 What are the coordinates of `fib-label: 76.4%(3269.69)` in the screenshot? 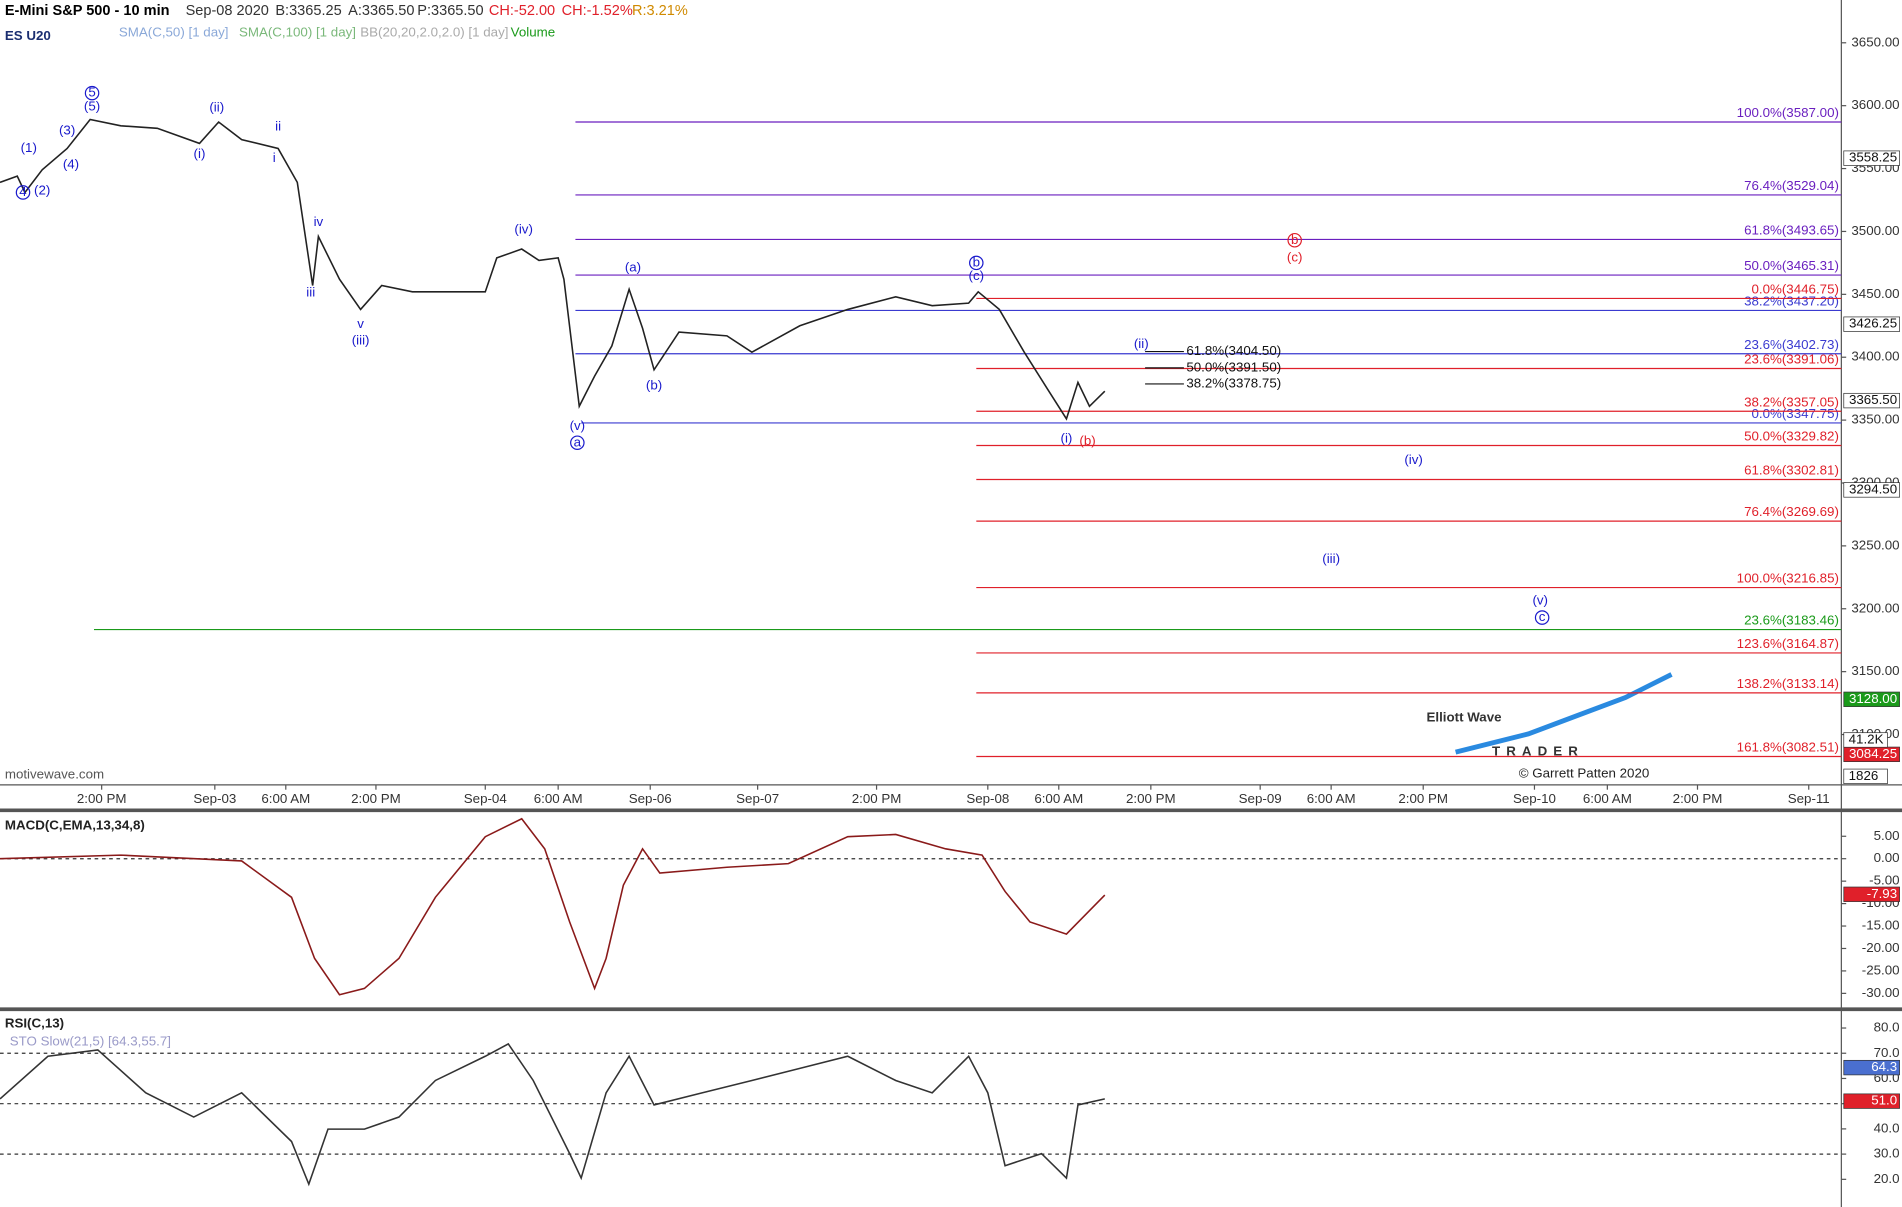 It's located at (1791, 511).